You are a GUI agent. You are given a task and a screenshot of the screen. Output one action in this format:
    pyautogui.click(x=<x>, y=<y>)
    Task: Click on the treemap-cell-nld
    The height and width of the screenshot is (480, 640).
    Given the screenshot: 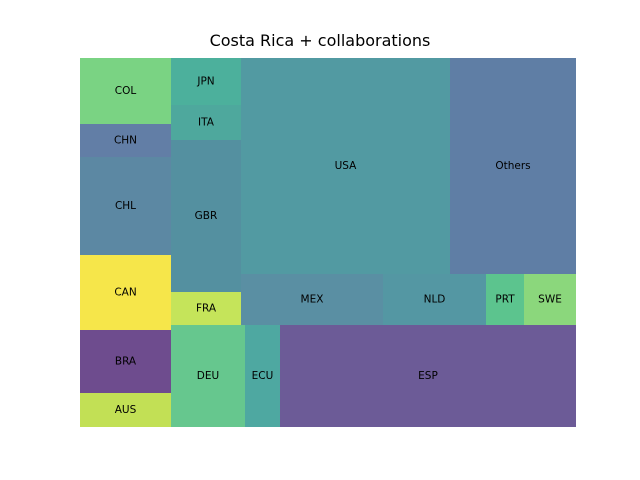 What is the action you would take?
    pyautogui.click(x=434, y=299)
    